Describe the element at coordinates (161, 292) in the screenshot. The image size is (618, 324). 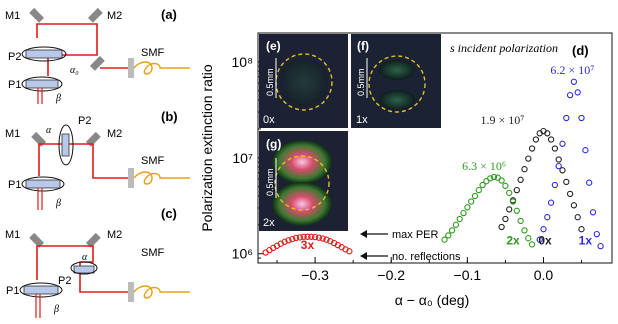
I see `fiber-coil` at that location.